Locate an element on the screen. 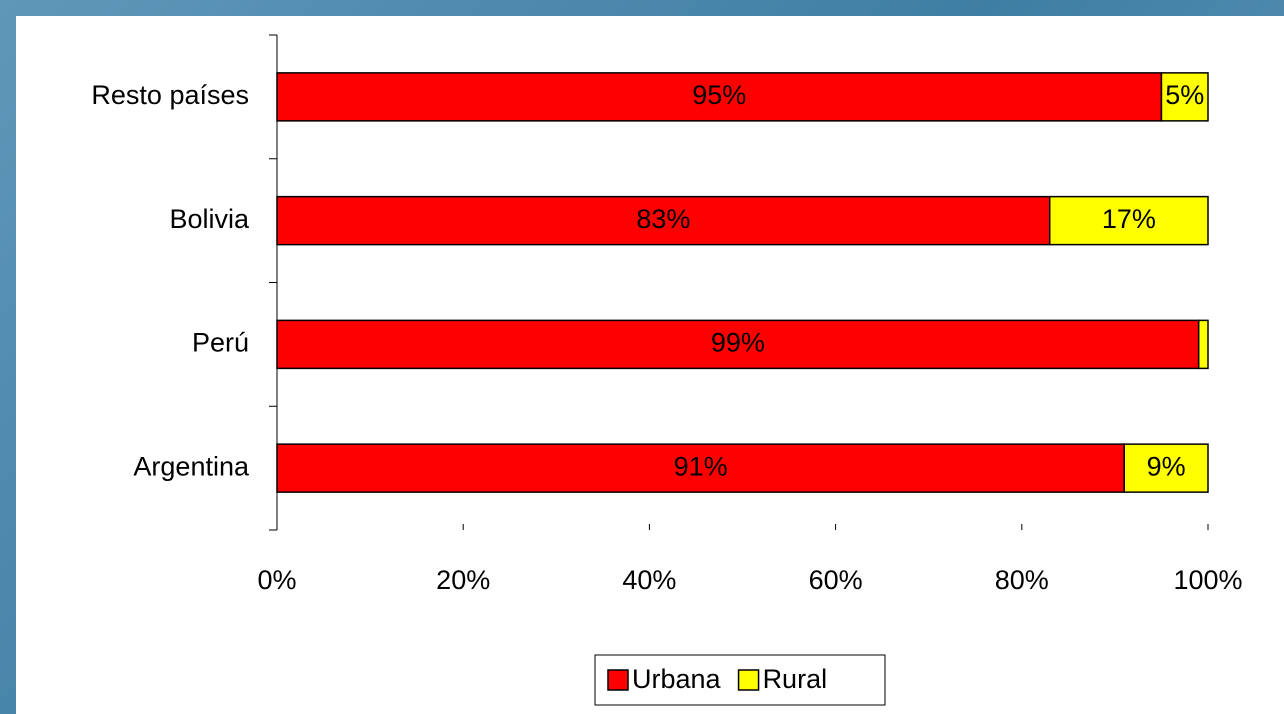 This screenshot has height=714, width=1284. x-tick-label: 20% is located at coordinates (463, 580).